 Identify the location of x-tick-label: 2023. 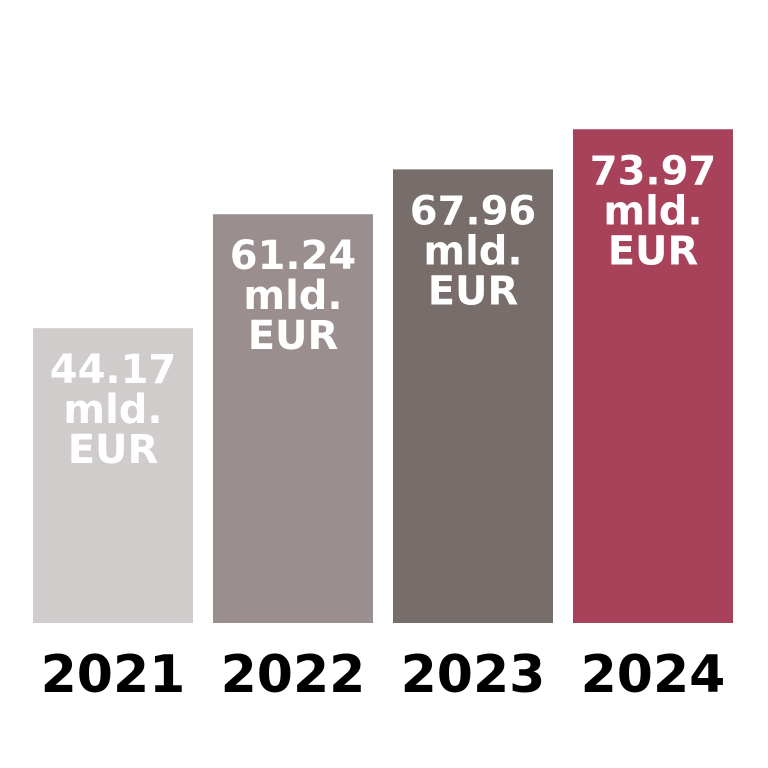
(473, 675).